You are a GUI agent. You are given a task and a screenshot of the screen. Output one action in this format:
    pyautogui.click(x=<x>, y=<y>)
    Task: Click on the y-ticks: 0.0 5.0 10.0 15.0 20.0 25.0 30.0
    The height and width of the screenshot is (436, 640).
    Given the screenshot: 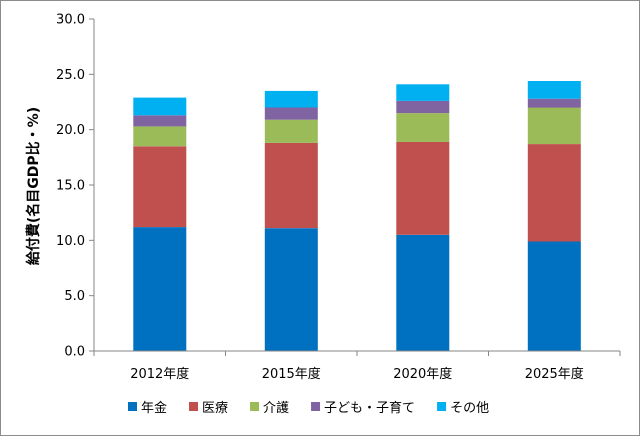 What is the action you would take?
    pyautogui.click(x=75, y=186)
    